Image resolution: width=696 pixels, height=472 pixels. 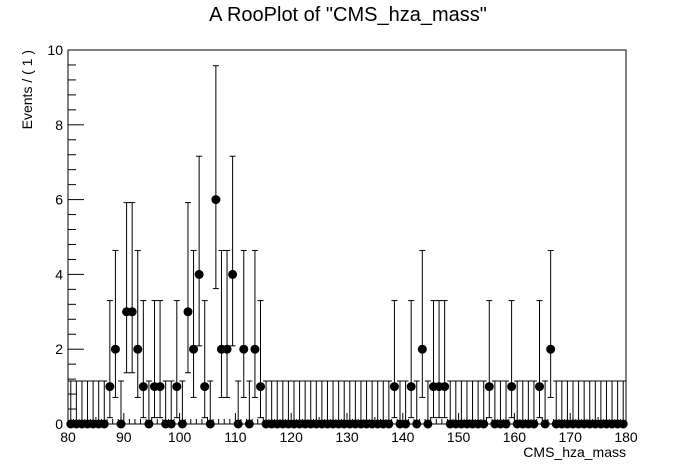 What do you see at coordinates (574, 452) in the screenshot?
I see `x-axis-label: CMS_hza_mass` at bounding box center [574, 452].